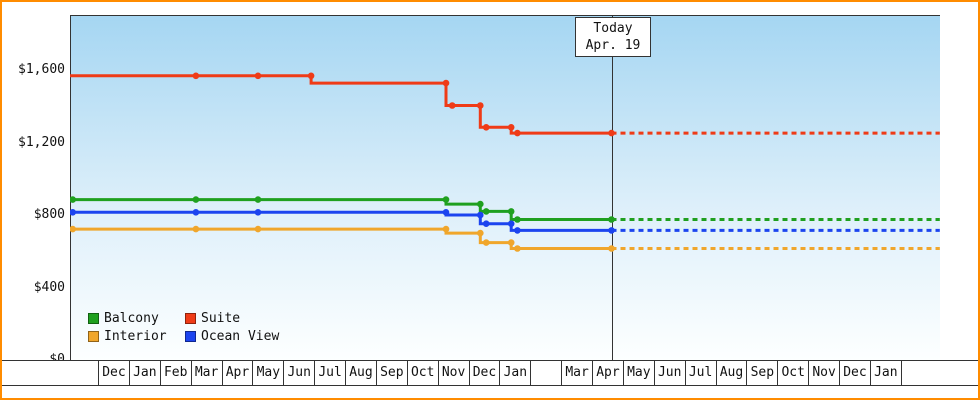 The height and width of the screenshot is (400, 980). I want to click on legend-label: Interior, so click(135, 336).